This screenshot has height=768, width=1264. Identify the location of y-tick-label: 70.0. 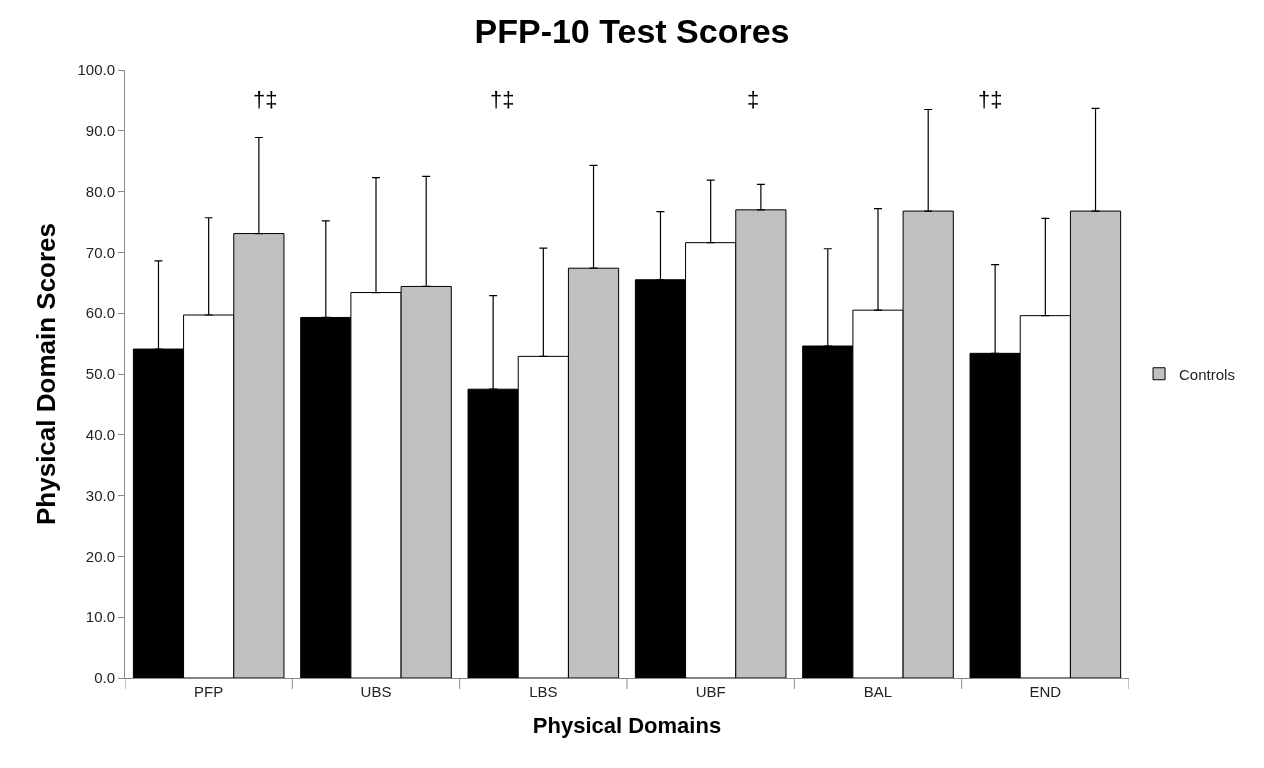
(100, 252).